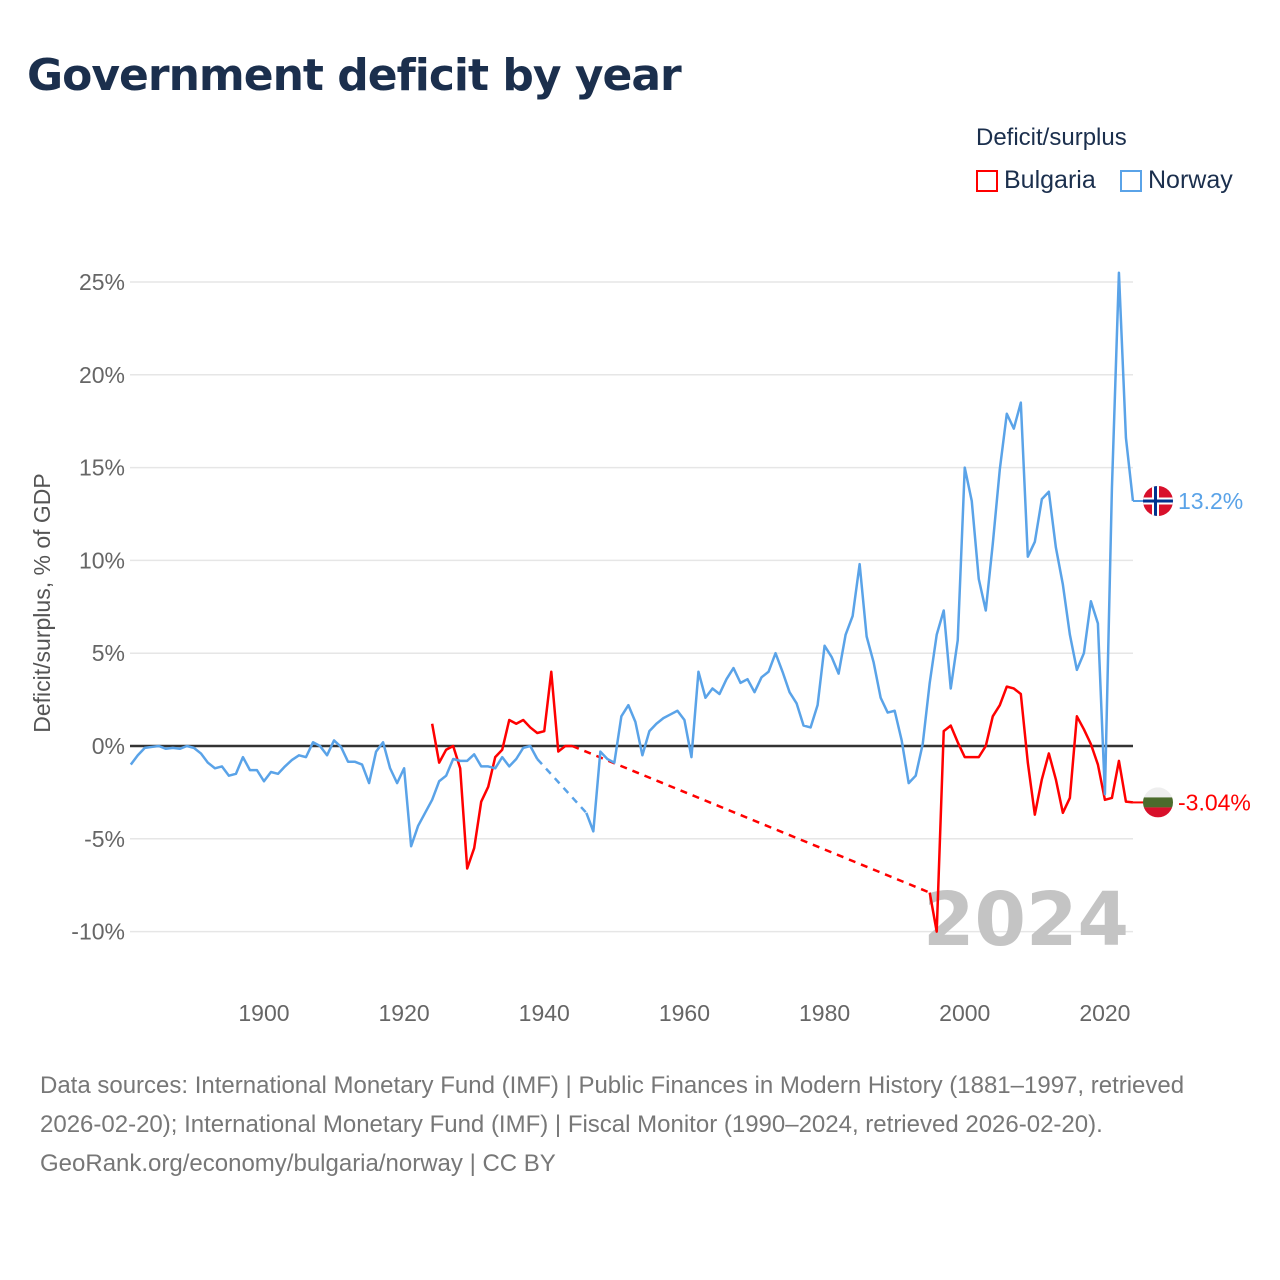  What do you see at coordinates (104, 839) in the screenshot?
I see `y-tick-label: -5%` at bounding box center [104, 839].